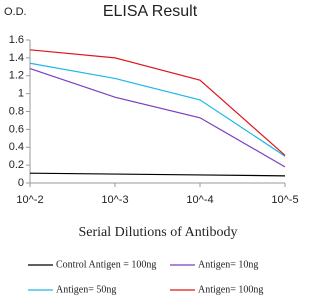 The height and width of the screenshot is (300, 320). Describe the element at coordinates (157, 232) in the screenshot. I see `x-axis-title: Serial Dilutions of Antibody` at that location.